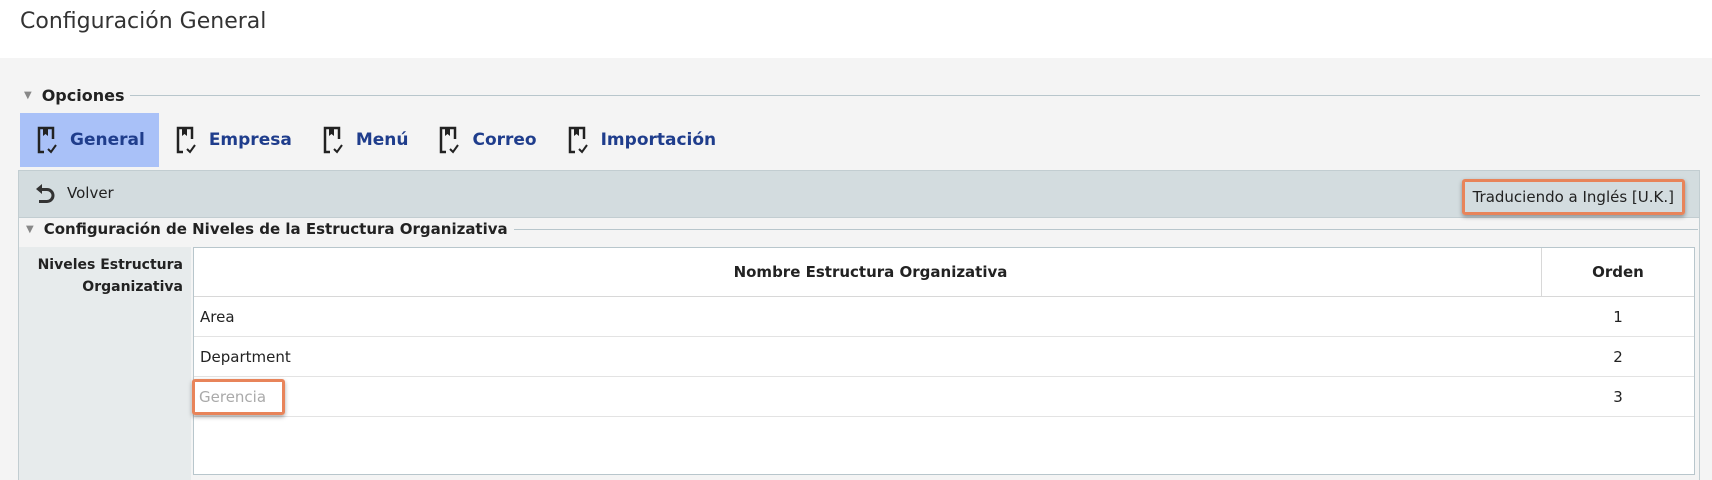 The width and height of the screenshot is (1712, 480). What do you see at coordinates (90, 193) in the screenshot?
I see `back-label: Volver` at bounding box center [90, 193].